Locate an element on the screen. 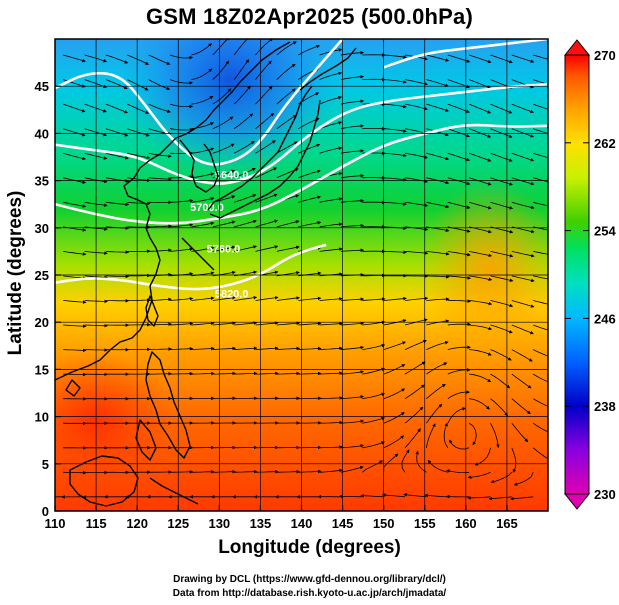  x-tick-label: 145 is located at coordinates (343, 523).